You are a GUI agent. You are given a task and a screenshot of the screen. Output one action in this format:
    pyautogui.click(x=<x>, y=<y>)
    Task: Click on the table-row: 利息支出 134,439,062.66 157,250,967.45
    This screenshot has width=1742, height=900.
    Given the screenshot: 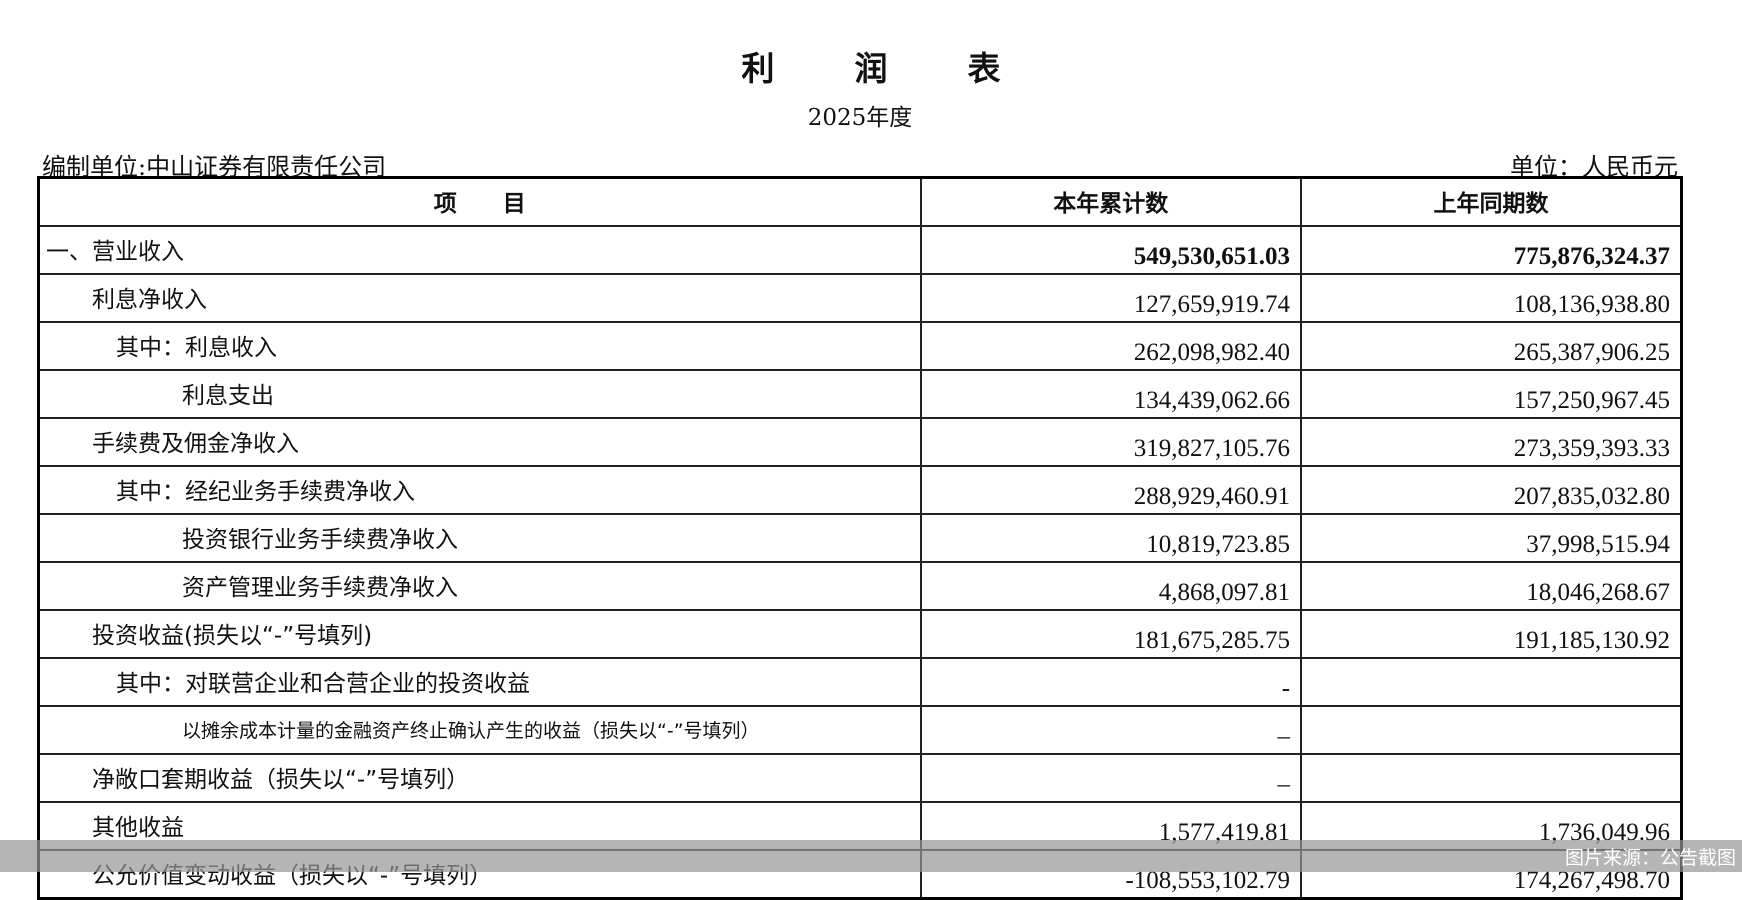 What is the action you would take?
    pyautogui.click(x=860, y=394)
    